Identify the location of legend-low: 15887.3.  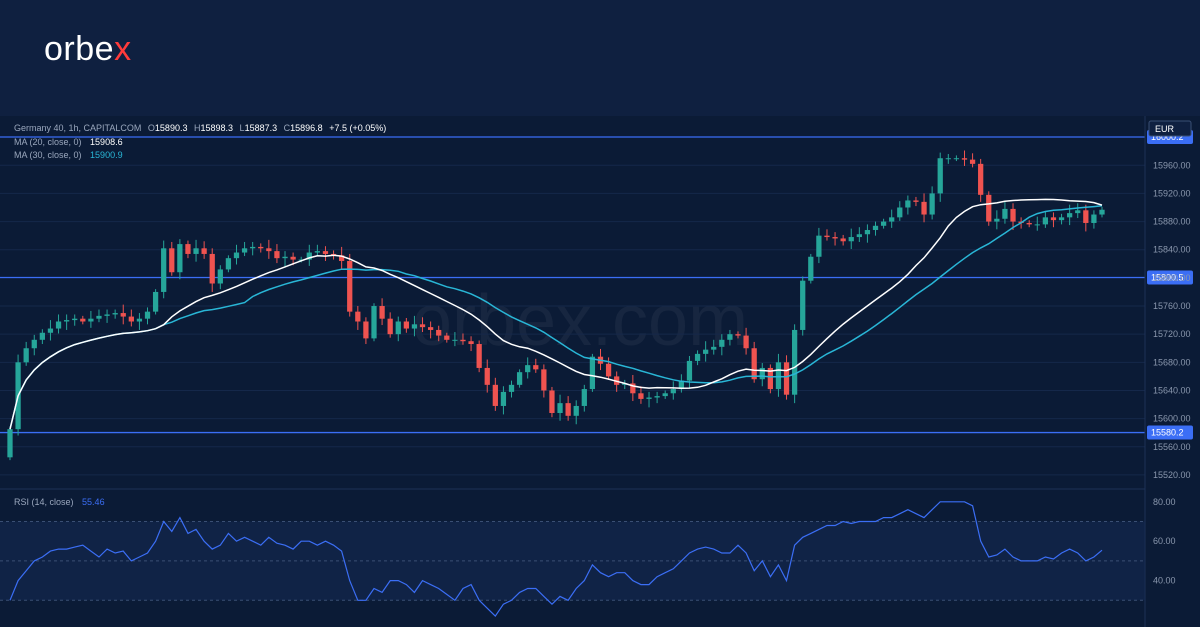
(261, 128).